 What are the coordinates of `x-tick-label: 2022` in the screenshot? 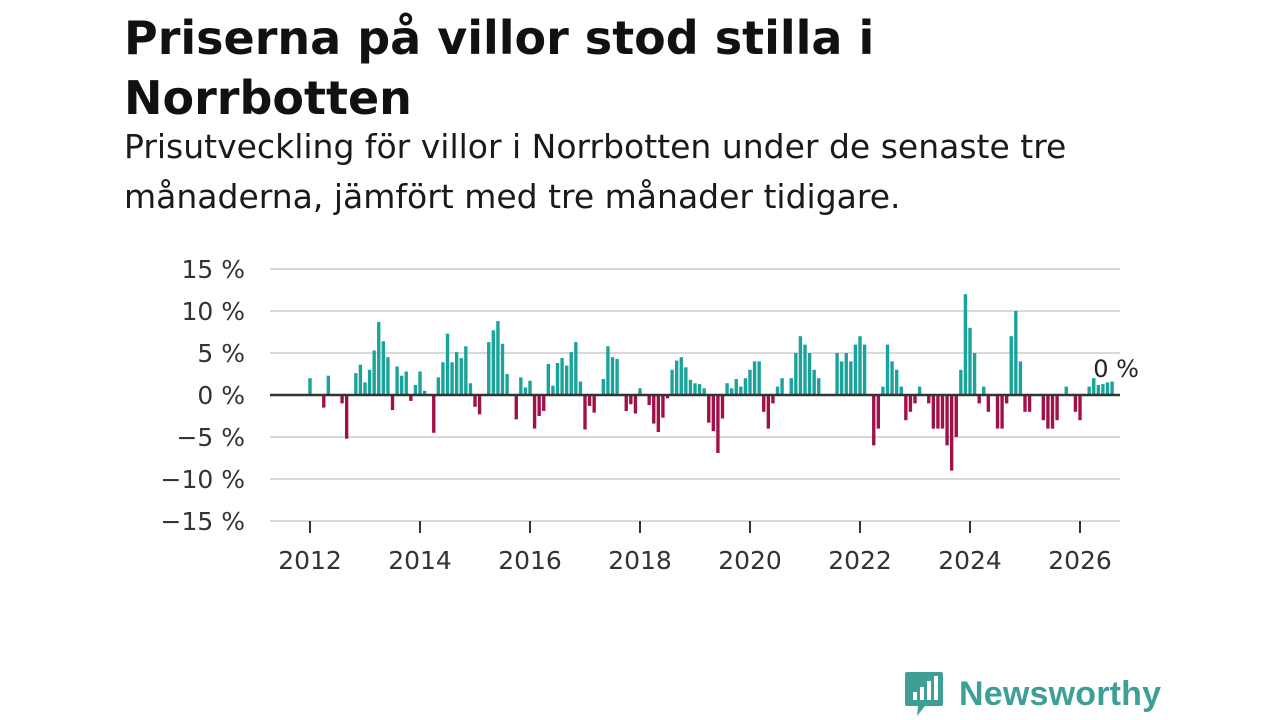 It's located at (860, 560).